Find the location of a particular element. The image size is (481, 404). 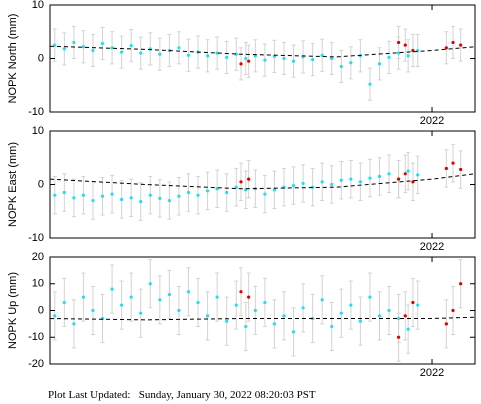

y-tick-label: 10 is located at coordinates (38, 284).